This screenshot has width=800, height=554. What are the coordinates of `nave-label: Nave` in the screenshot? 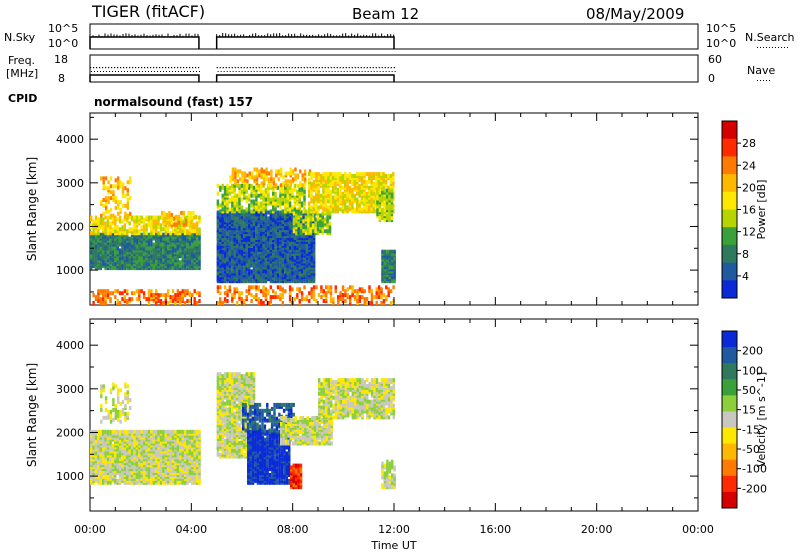 It's located at (761, 70).